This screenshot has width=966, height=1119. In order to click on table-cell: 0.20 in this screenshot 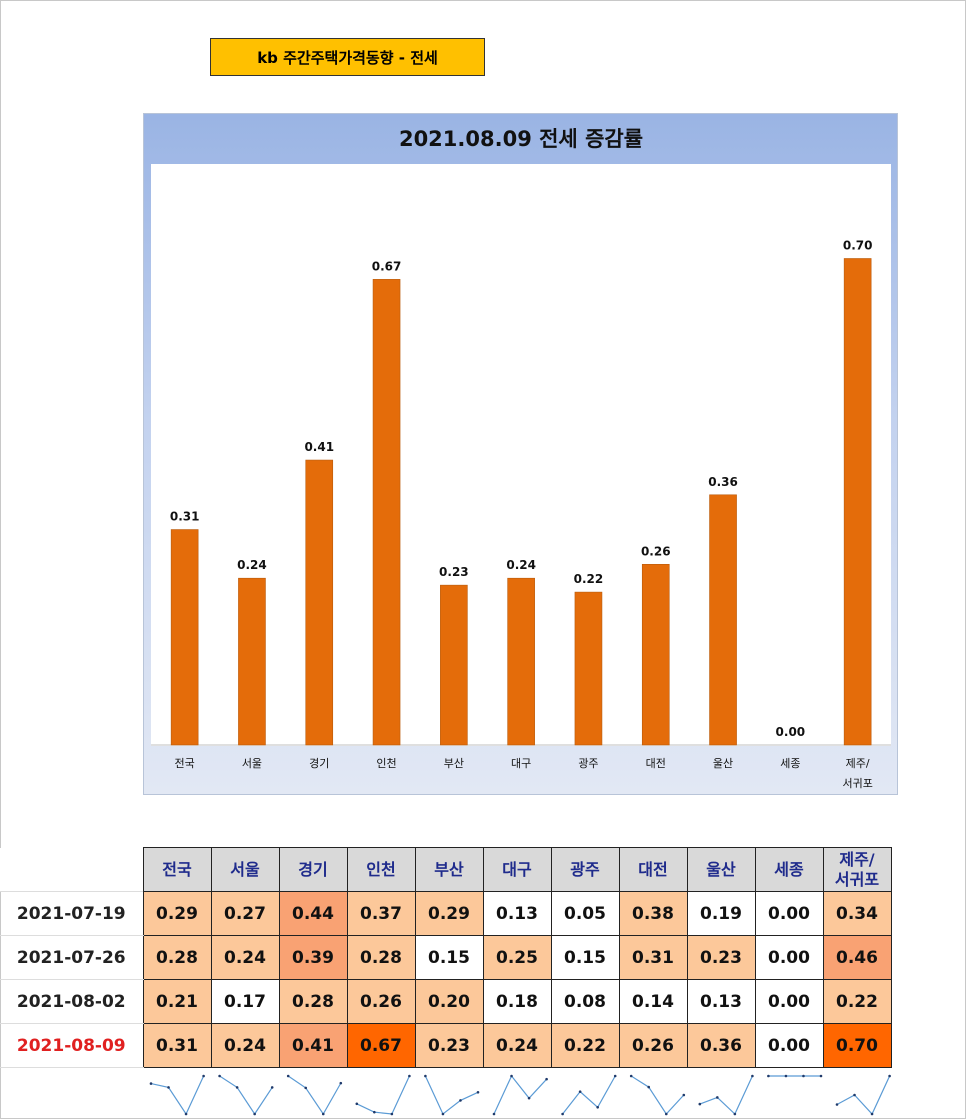, I will do `click(449, 1001)`.